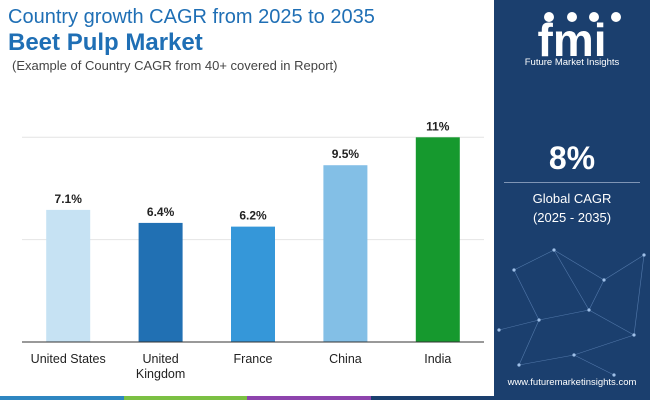 The image size is (650, 400). What do you see at coordinates (572, 208) in the screenshot?
I see `global-cagr-label: Global CAGR (2025 - 2035)` at bounding box center [572, 208].